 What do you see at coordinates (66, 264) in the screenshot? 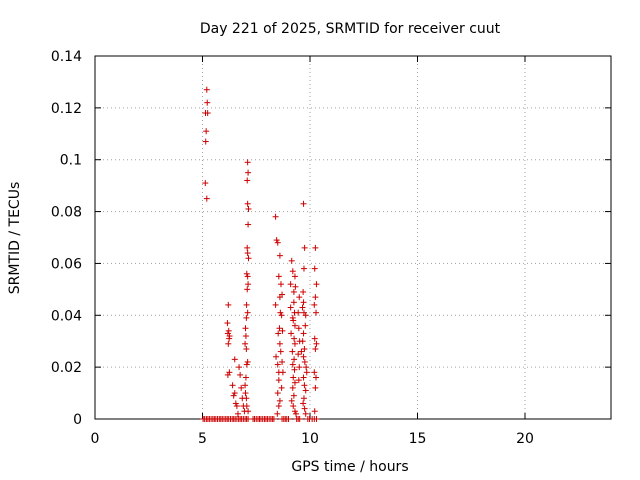
I see `y-tick-label: 0.06` at bounding box center [66, 264].